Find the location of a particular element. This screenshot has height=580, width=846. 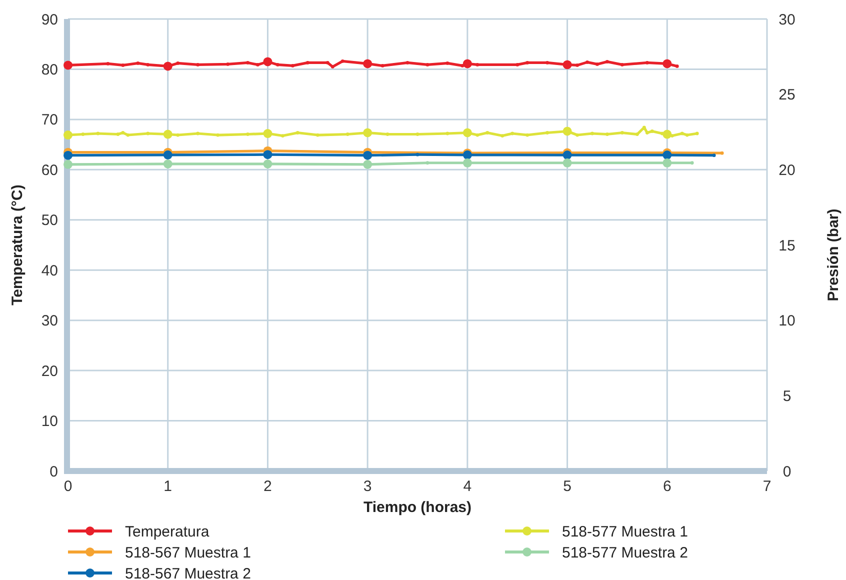

x-tick-label: 1 is located at coordinates (168, 486).